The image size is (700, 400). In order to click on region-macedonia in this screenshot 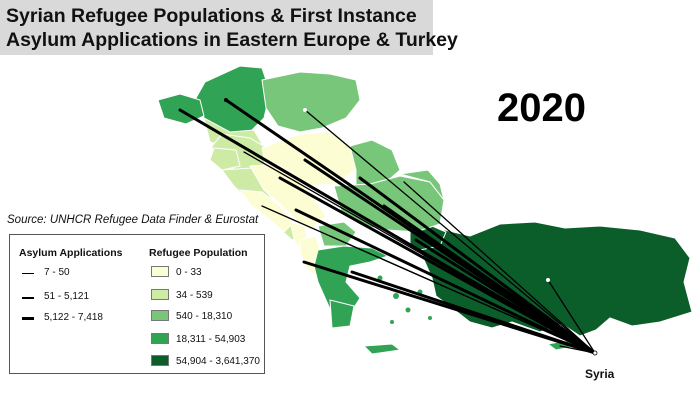, I will do `click(337, 234)`.